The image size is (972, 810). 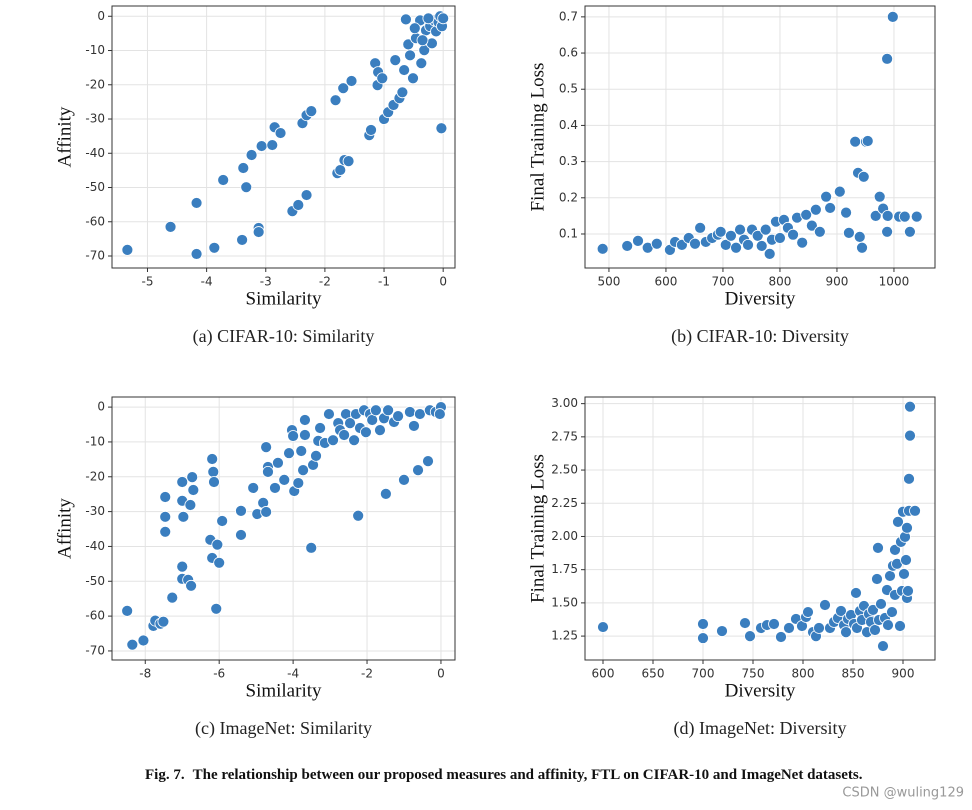 What do you see at coordinates (760, 728) in the screenshot?
I see `subfigure-caption: (d) ImageNet: Diversity` at bounding box center [760, 728].